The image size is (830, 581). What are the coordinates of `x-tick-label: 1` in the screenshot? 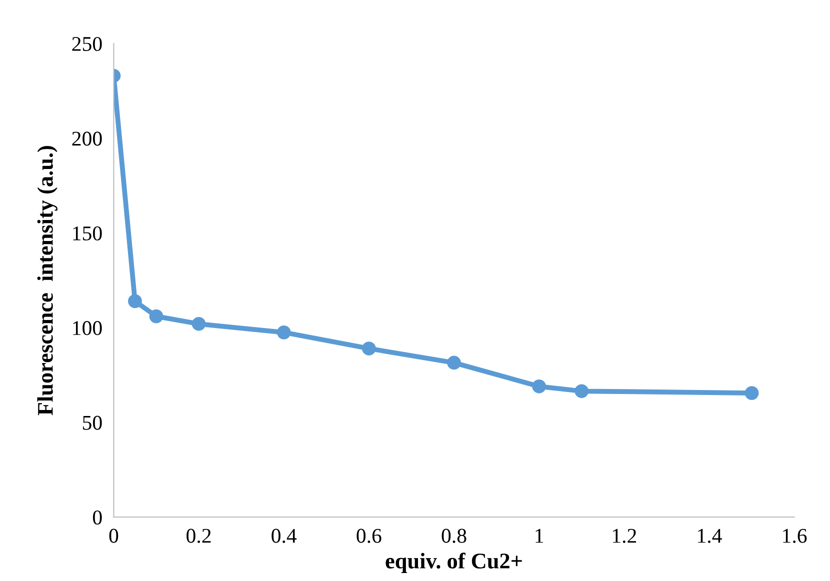 It's located at (540, 535).